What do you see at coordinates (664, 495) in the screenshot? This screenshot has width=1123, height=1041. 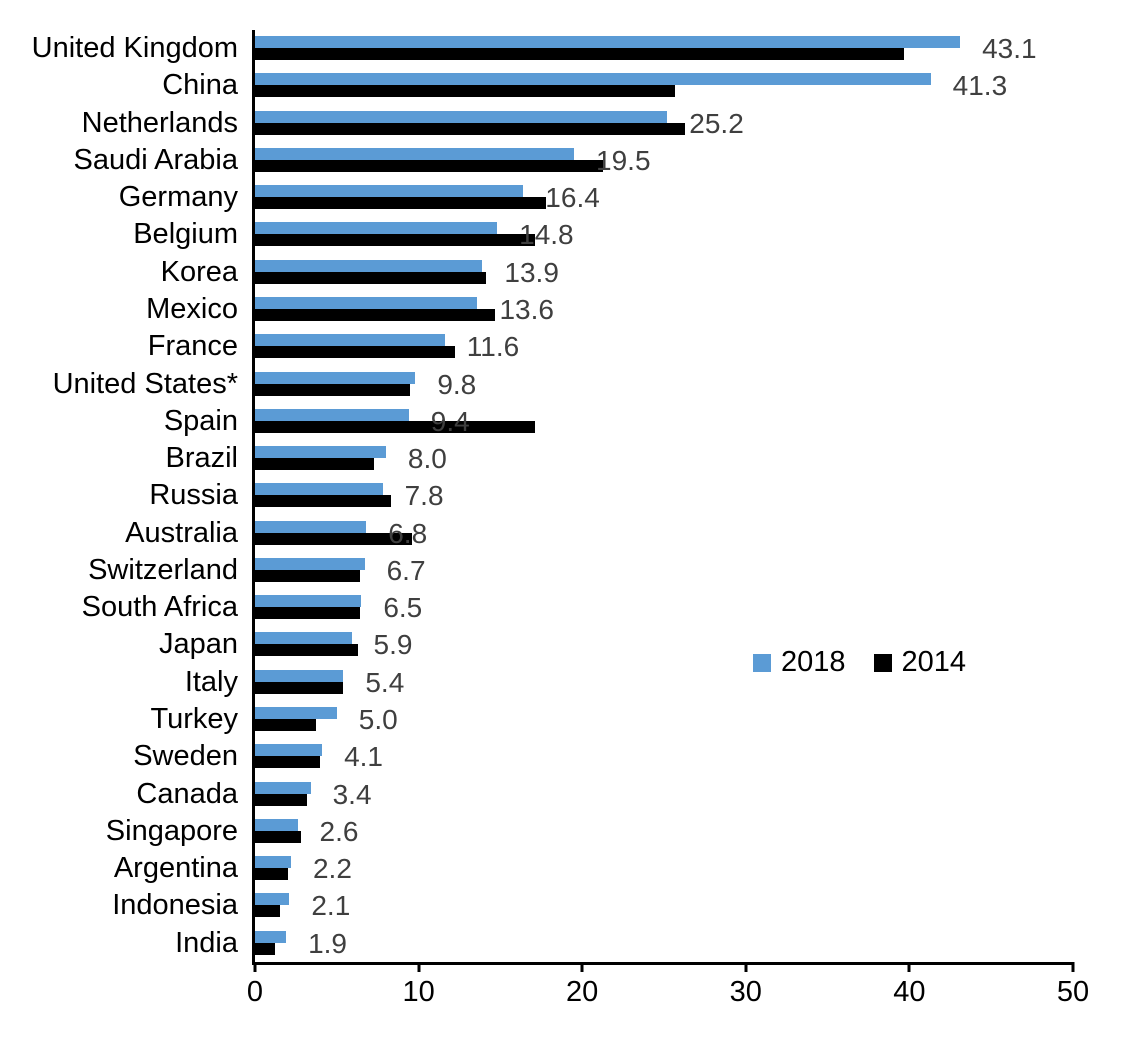 I see `bar-row: 7.8` at bounding box center [664, 495].